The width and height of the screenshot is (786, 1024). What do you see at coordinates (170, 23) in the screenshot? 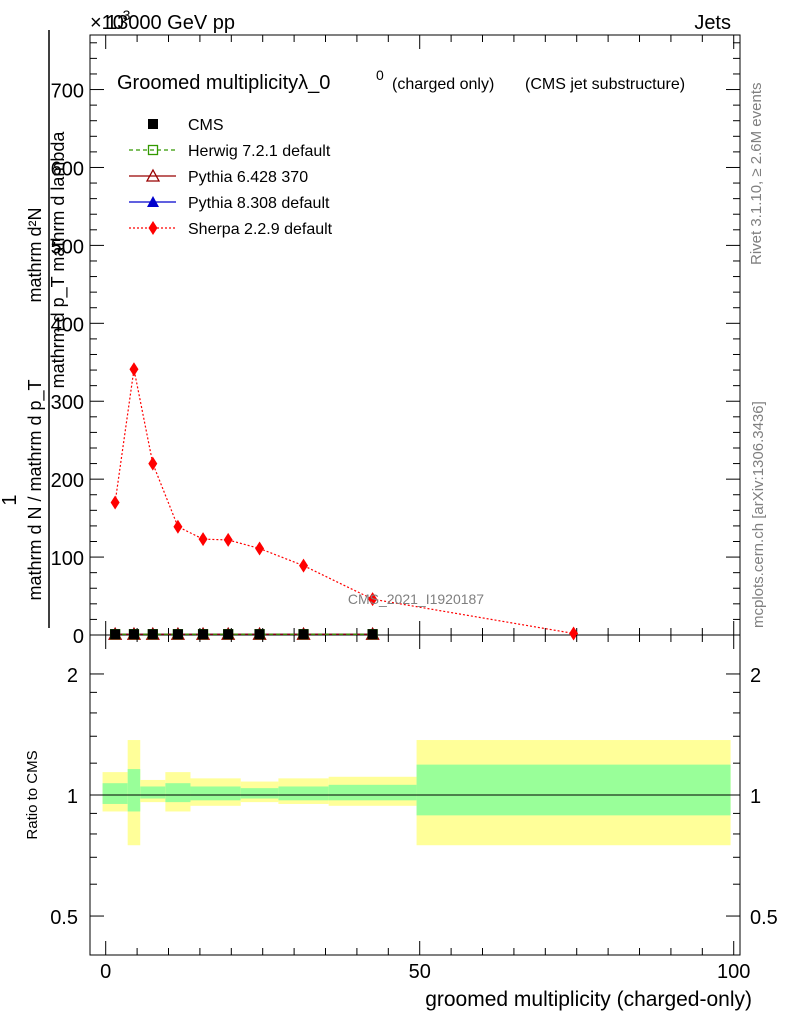
I see `energy-label: 13000 GeV pp` at bounding box center [170, 23].